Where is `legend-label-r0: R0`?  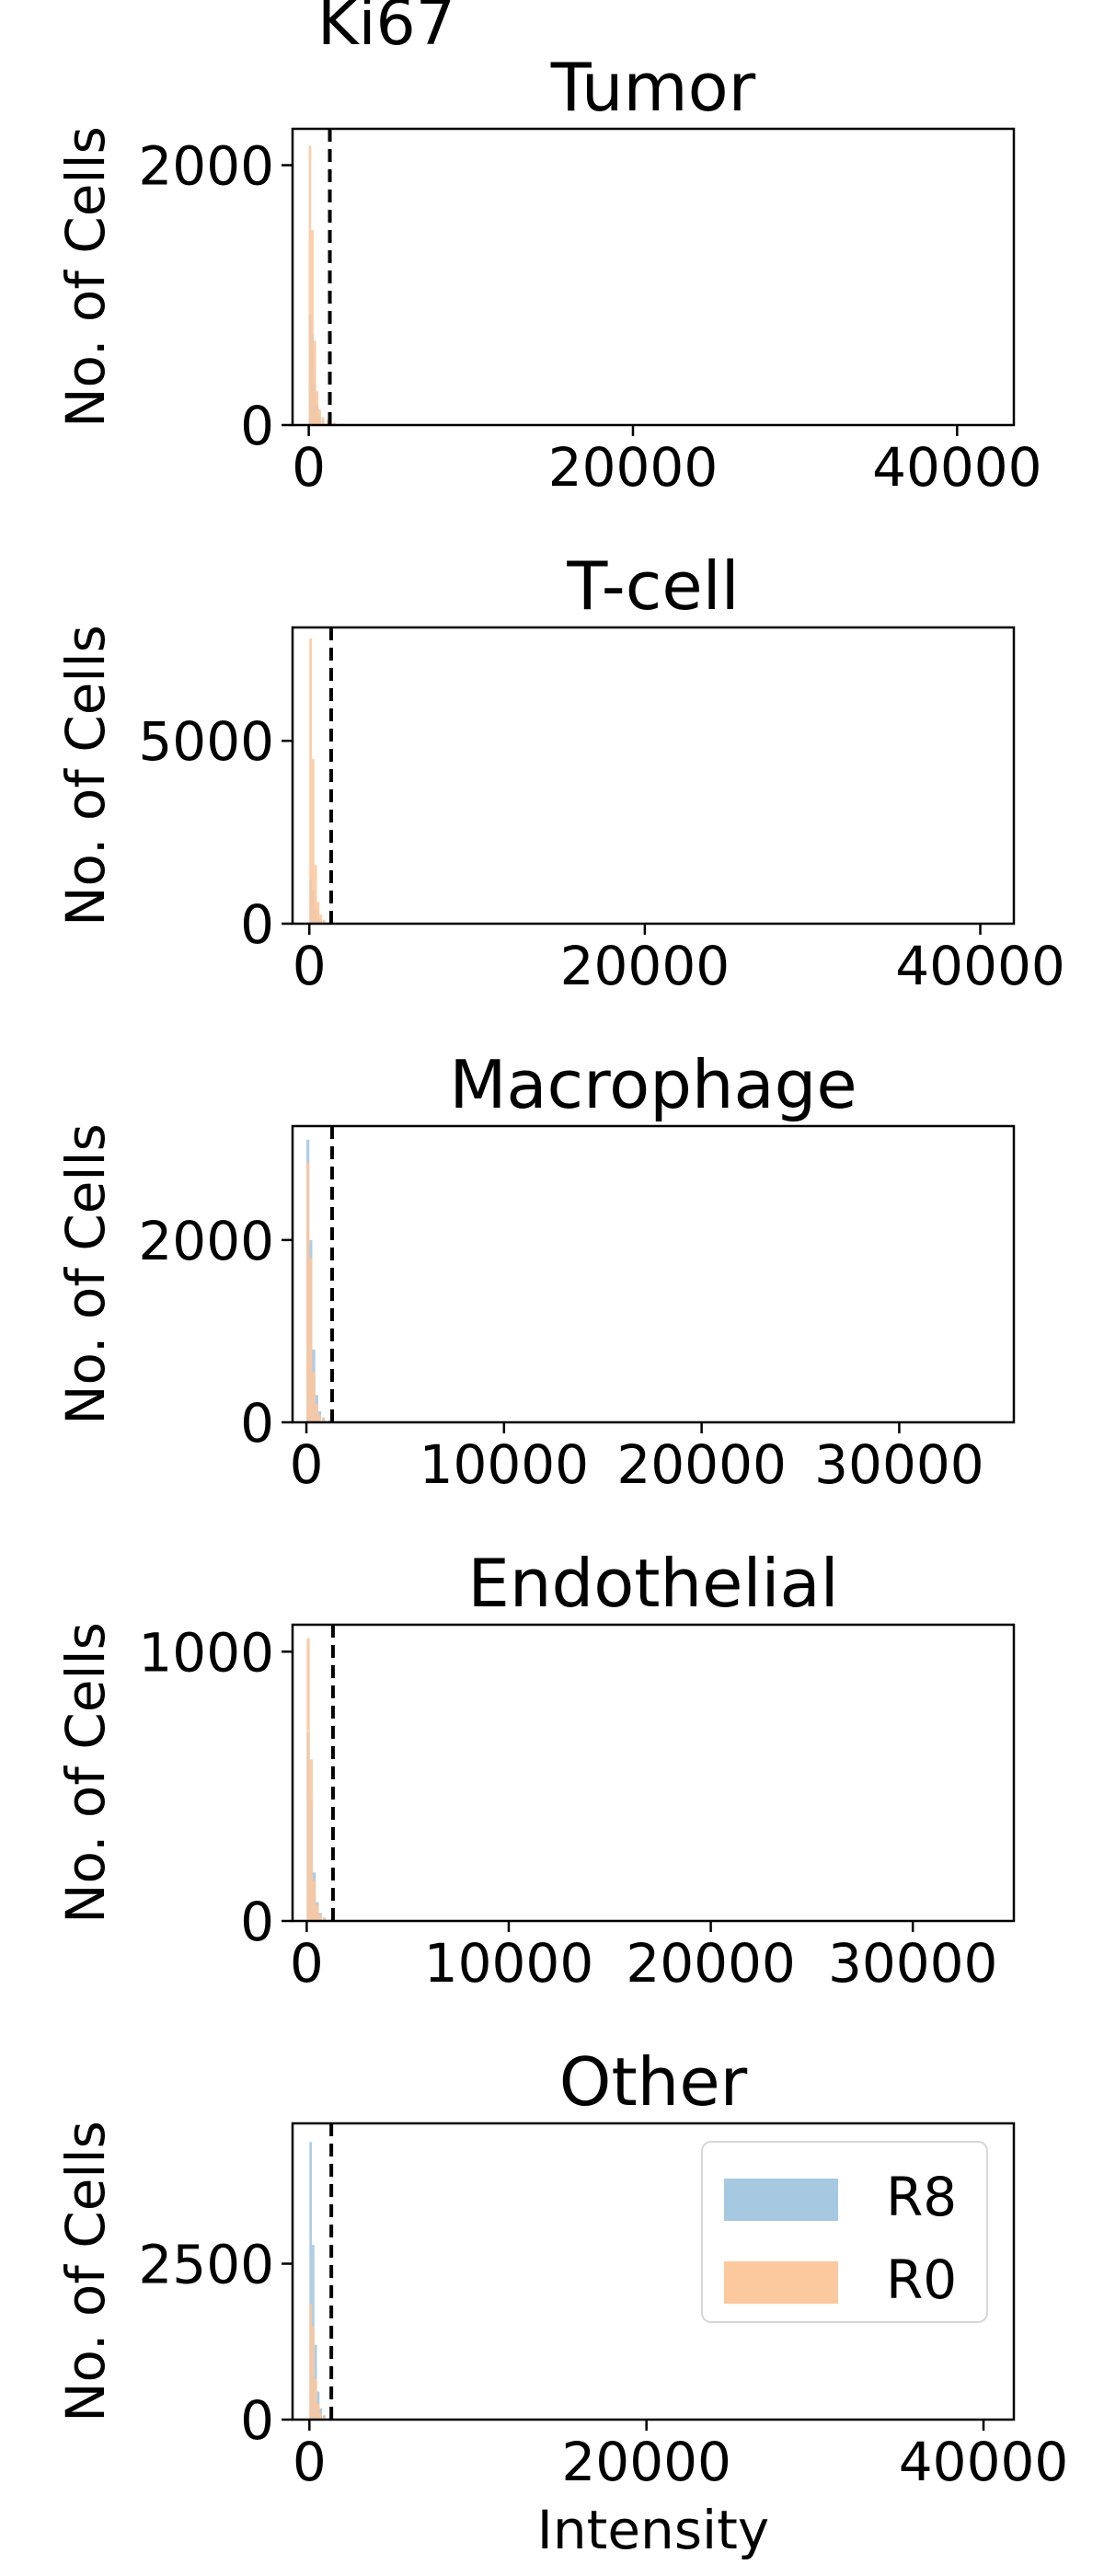 legend-label-r0: R0 is located at coordinates (921, 2279).